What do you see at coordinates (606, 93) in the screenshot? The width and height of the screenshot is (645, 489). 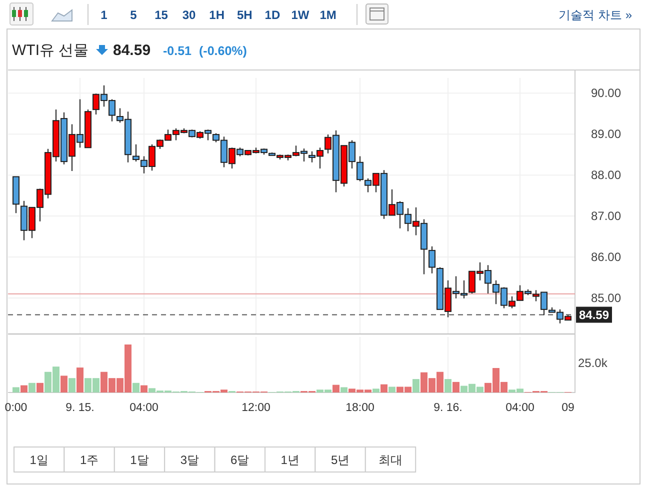 I see `y-tick-label: 90.00` at bounding box center [606, 93].